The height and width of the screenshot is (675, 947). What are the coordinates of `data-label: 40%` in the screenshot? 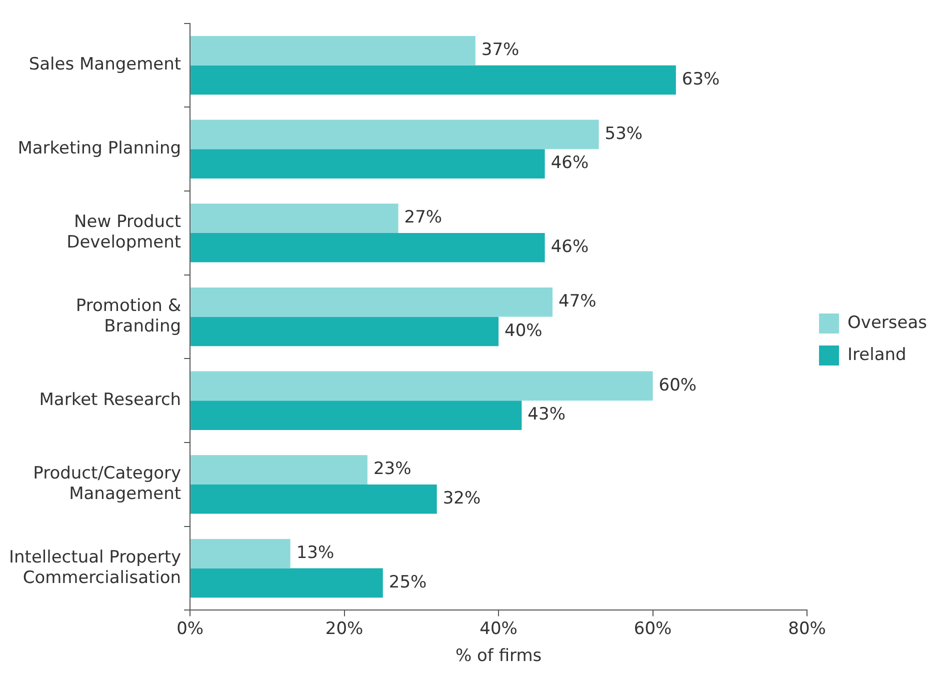 It's located at (523, 330).